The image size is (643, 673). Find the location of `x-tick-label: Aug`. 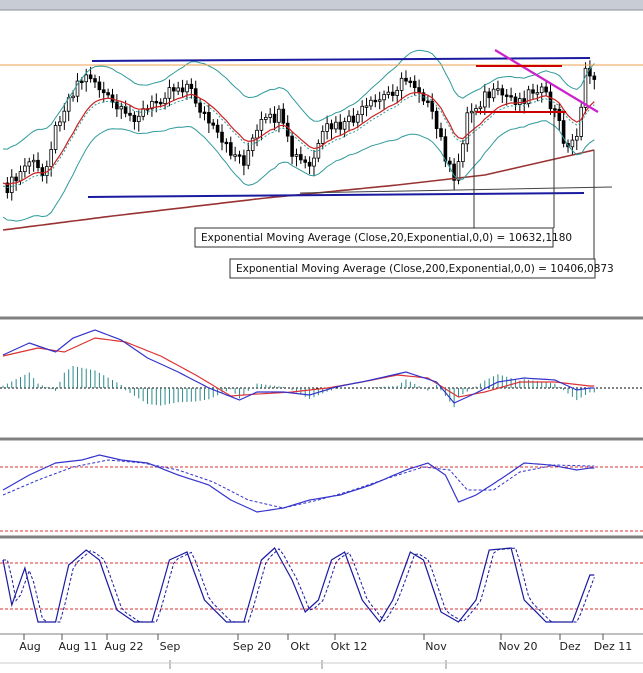

x-tick-label: Aug is located at coordinates (29, 646).